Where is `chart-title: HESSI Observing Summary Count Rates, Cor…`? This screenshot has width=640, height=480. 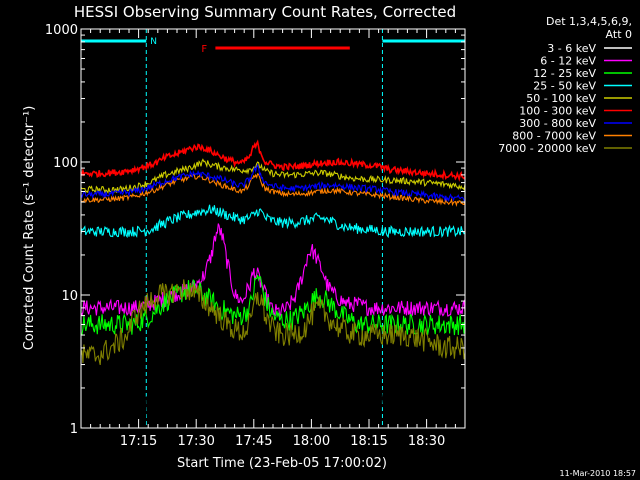
chart-title: HESSI Observing Summary Count Rates, Cor… is located at coordinates (265, 12).